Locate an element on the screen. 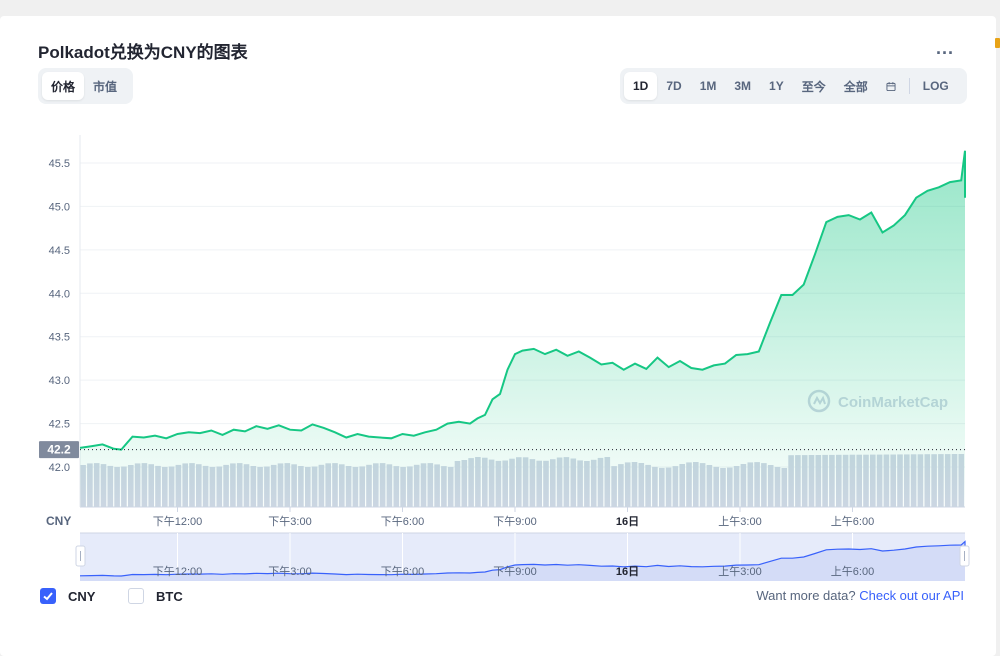  chart-title: Polkadot兑换为CNY的图表 is located at coordinates (143, 52).